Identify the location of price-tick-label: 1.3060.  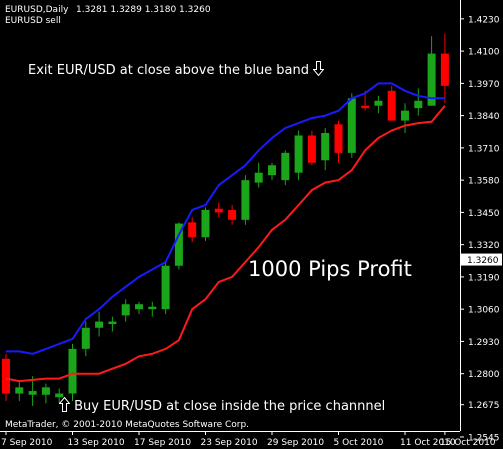
(484, 311).